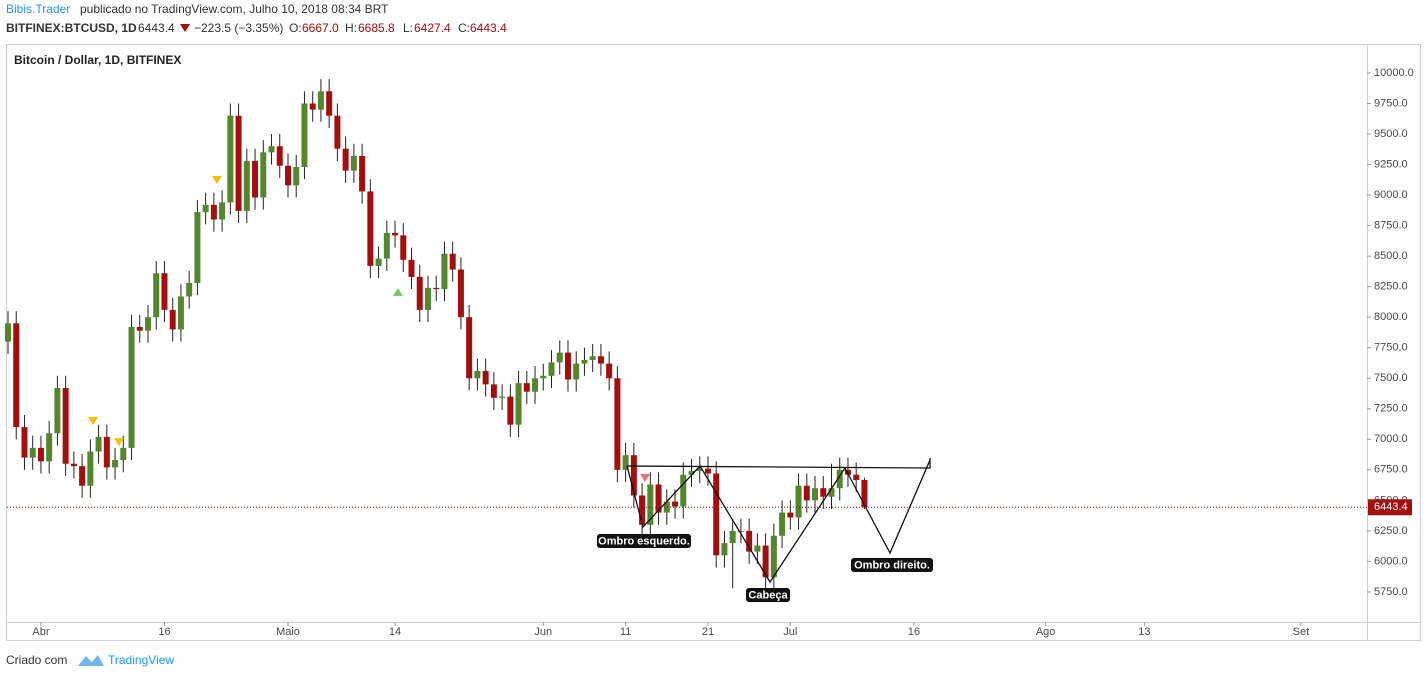 The width and height of the screenshot is (1426, 683). What do you see at coordinates (1301, 632) in the screenshot?
I see `x-tick-label: Set` at bounding box center [1301, 632].